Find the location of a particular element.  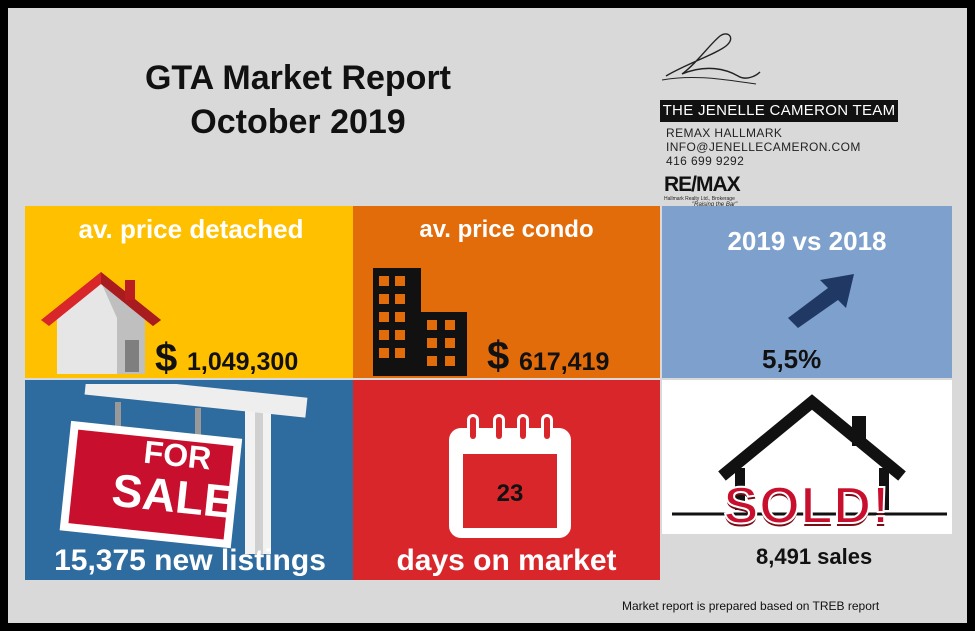

phone-text: 416 699 9292 is located at coordinates (705, 161).